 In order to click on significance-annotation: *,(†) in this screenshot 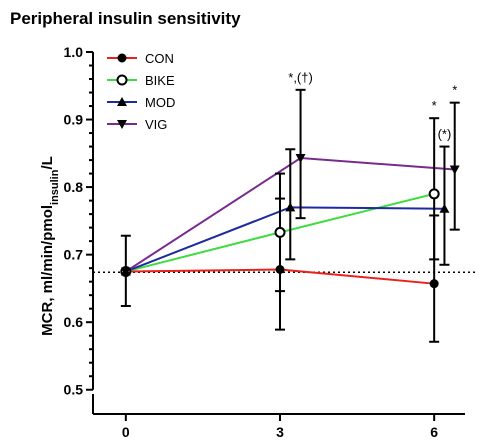, I will do `click(300, 77)`.